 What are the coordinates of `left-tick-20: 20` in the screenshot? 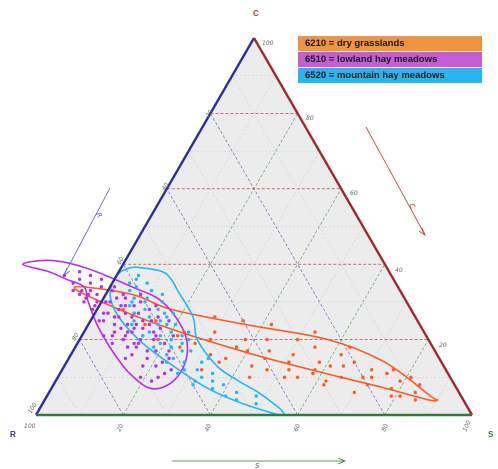 It's located at (210, 114).